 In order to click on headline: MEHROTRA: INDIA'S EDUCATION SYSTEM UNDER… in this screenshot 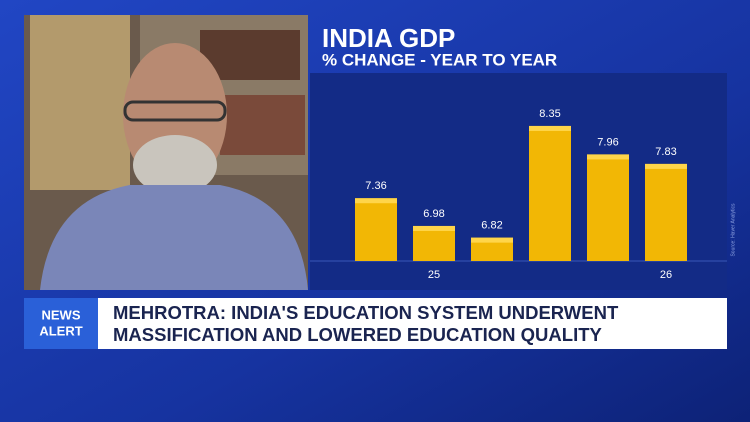, I will do `click(366, 312)`.